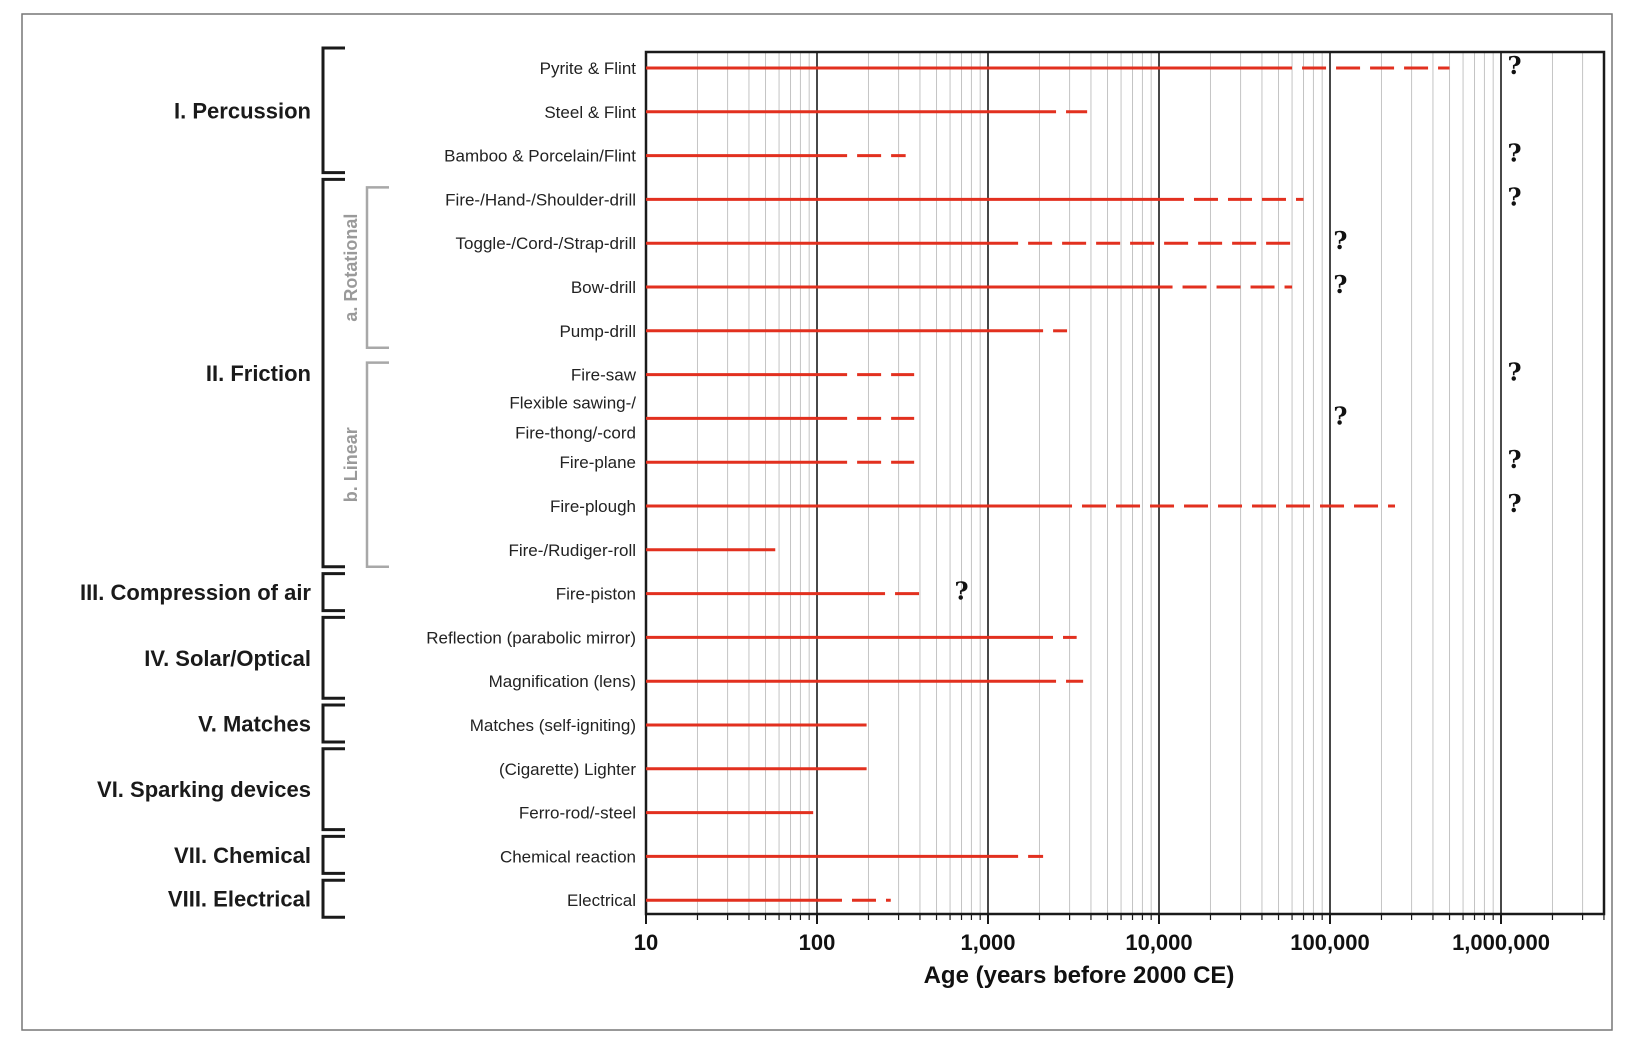 The width and height of the screenshot is (1632, 1038). What do you see at coordinates (1158, 942) in the screenshot?
I see `x-tick-label: 10,000` at bounding box center [1158, 942].